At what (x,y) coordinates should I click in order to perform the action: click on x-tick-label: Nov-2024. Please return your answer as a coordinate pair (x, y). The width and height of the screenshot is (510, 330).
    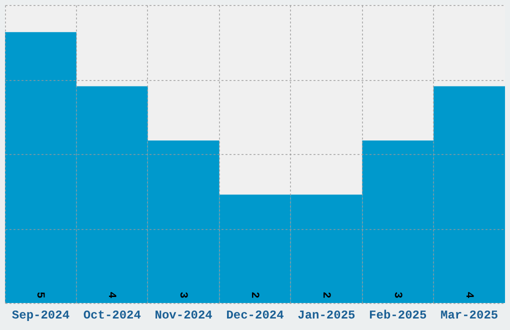
    Looking at the image, I should click on (183, 315).